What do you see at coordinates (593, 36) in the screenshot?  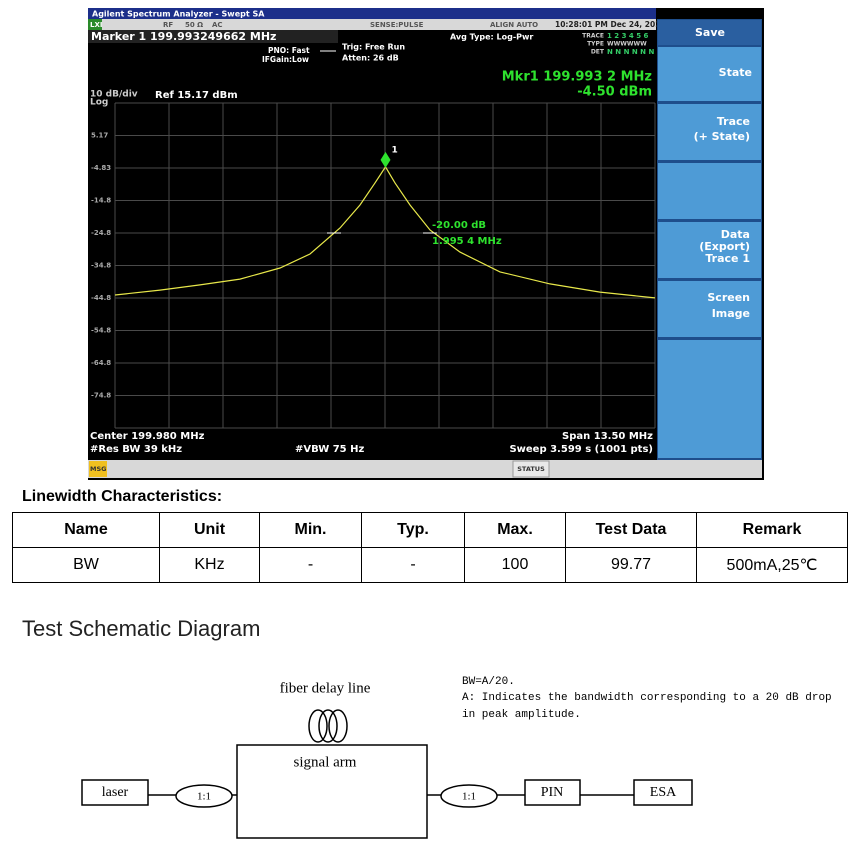 I see `trace-label: TRACE` at bounding box center [593, 36].